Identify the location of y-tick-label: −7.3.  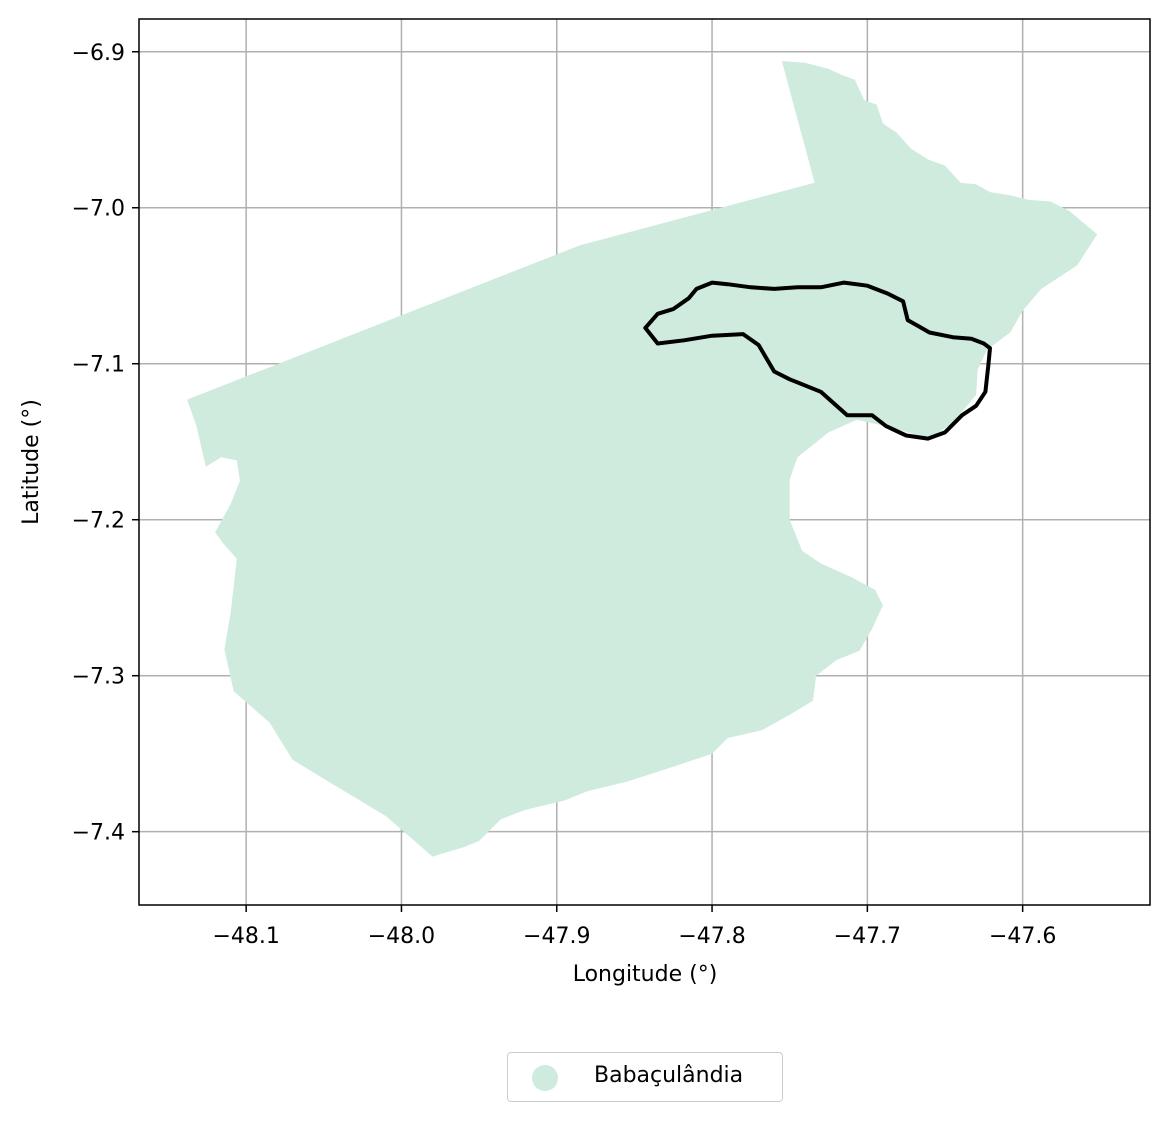
(98, 677).